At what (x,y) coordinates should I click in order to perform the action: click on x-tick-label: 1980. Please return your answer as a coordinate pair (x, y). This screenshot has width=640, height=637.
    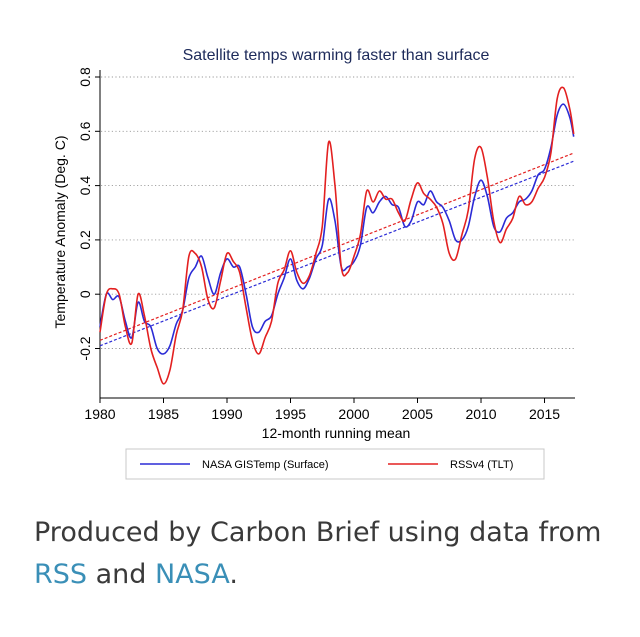
    Looking at the image, I should click on (99, 414).